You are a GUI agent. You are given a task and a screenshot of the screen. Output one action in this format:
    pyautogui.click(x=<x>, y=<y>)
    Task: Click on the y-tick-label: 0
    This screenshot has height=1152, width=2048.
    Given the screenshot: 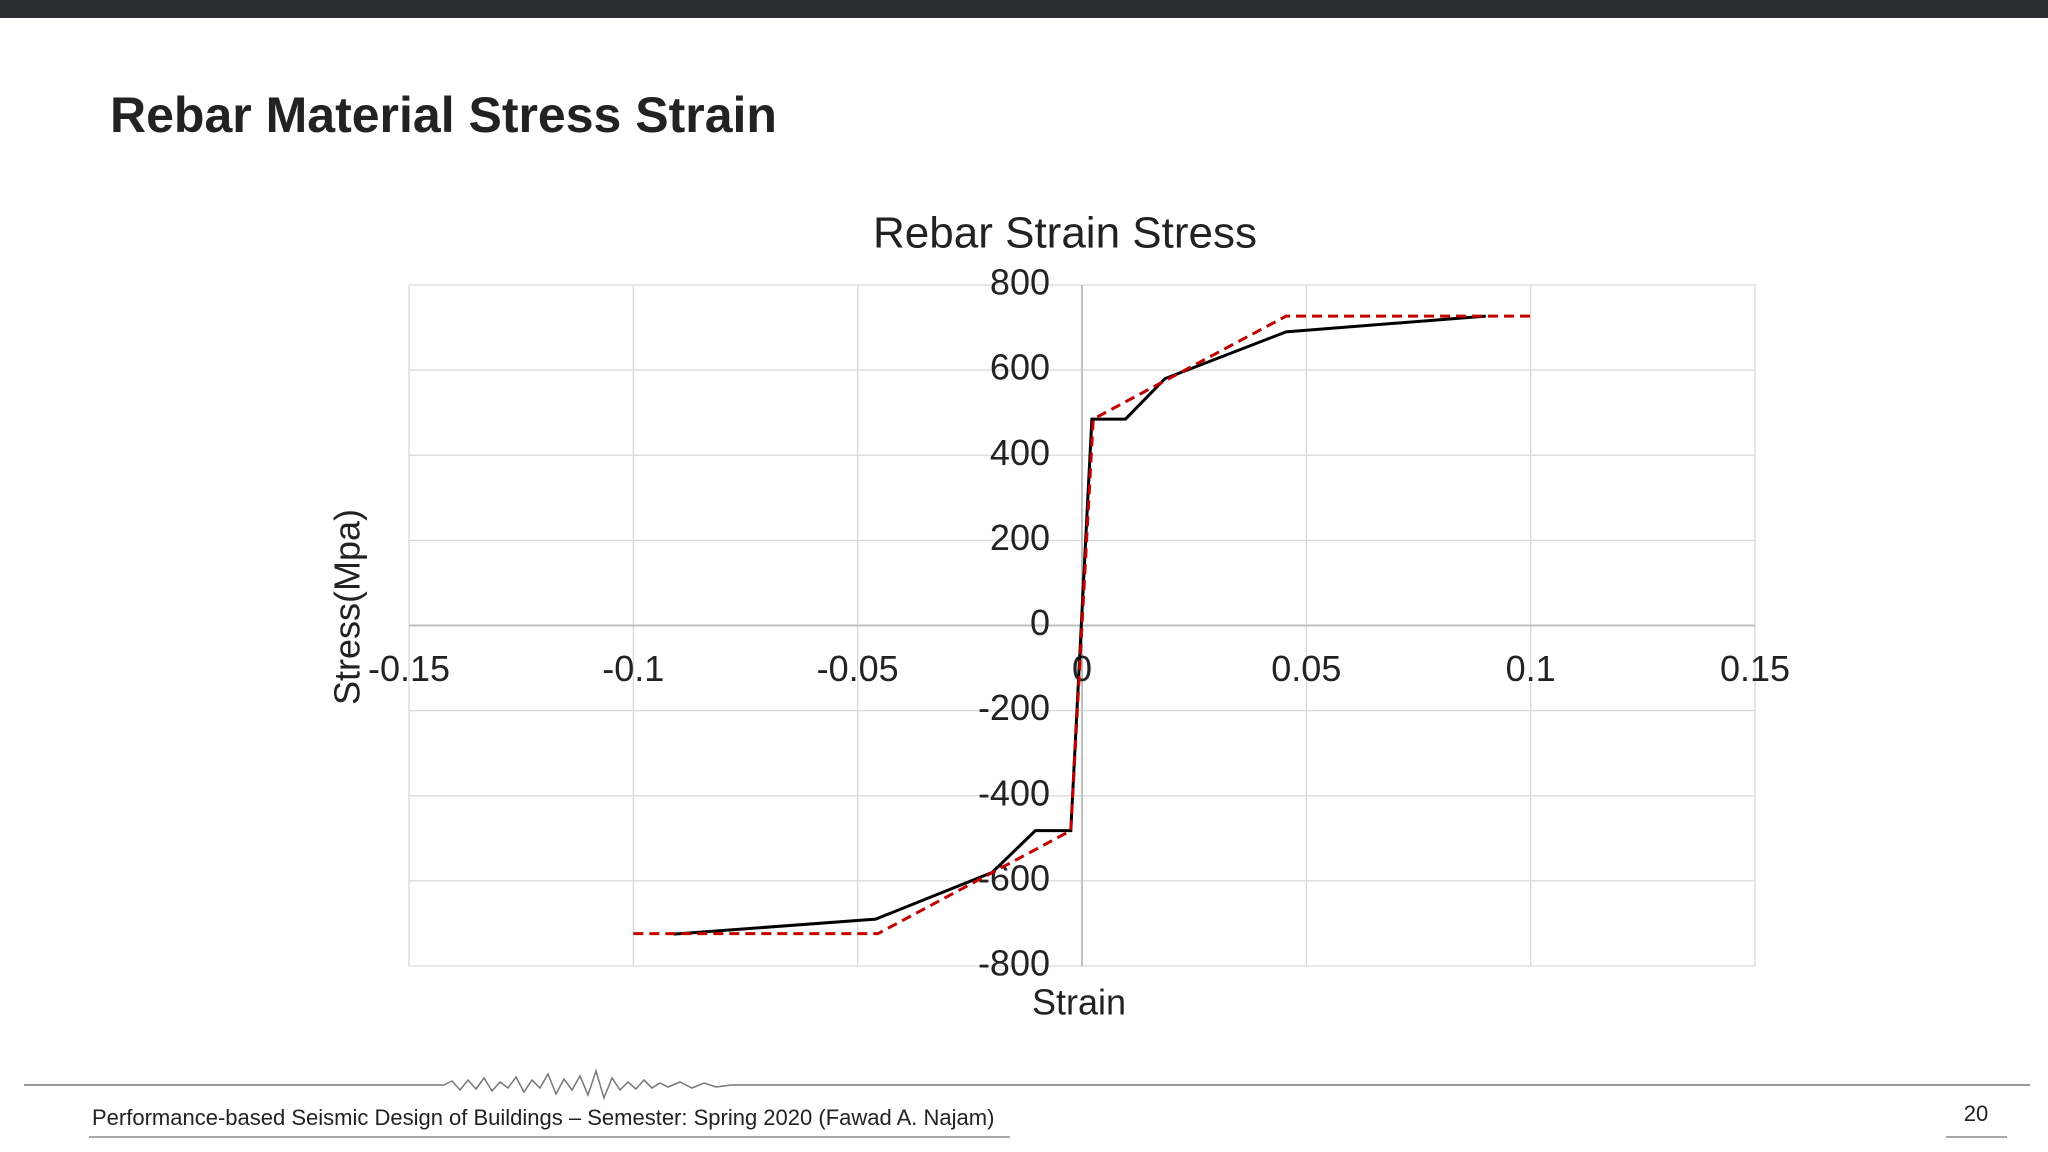 What is the action you would take?
    pyautogui.click(x=1040, y=622)
    